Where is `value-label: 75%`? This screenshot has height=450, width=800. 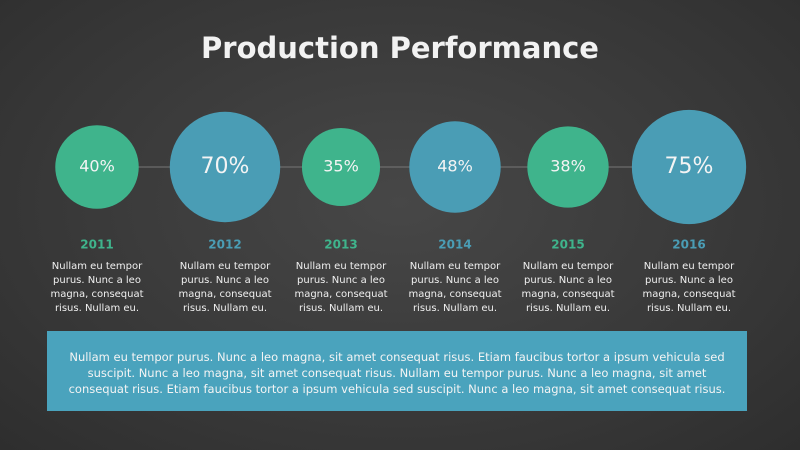 value-label: 75% is located at coordinates (689, 166).